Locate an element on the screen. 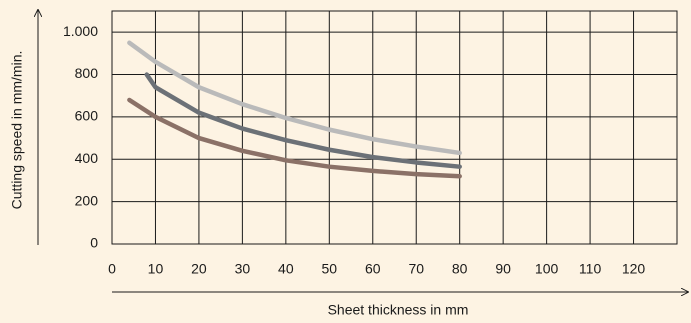  x-tick-label: 70 is located at coordinates (416, 269).